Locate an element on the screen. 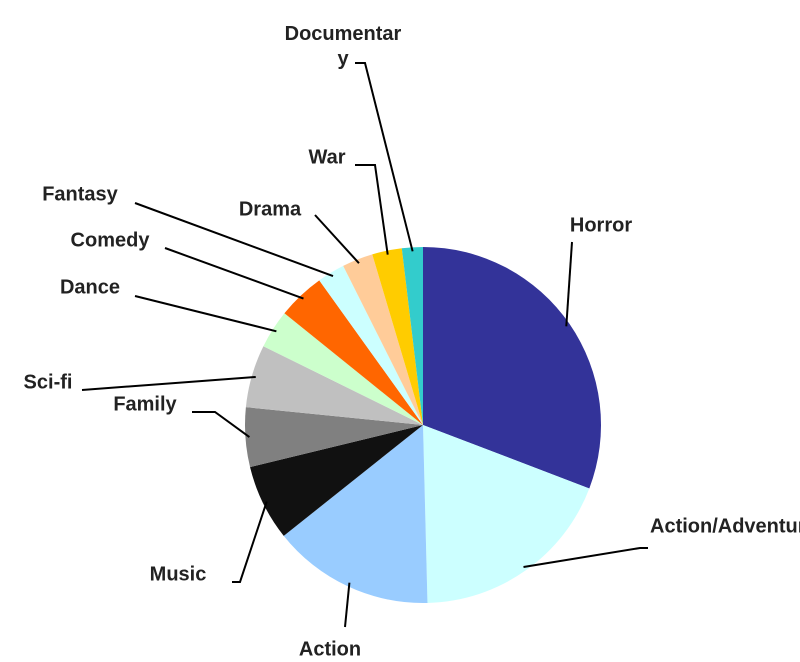 This screenshot has width=800, height=662. slice-label: Action/Adventure is located at coordinates (725, 526).